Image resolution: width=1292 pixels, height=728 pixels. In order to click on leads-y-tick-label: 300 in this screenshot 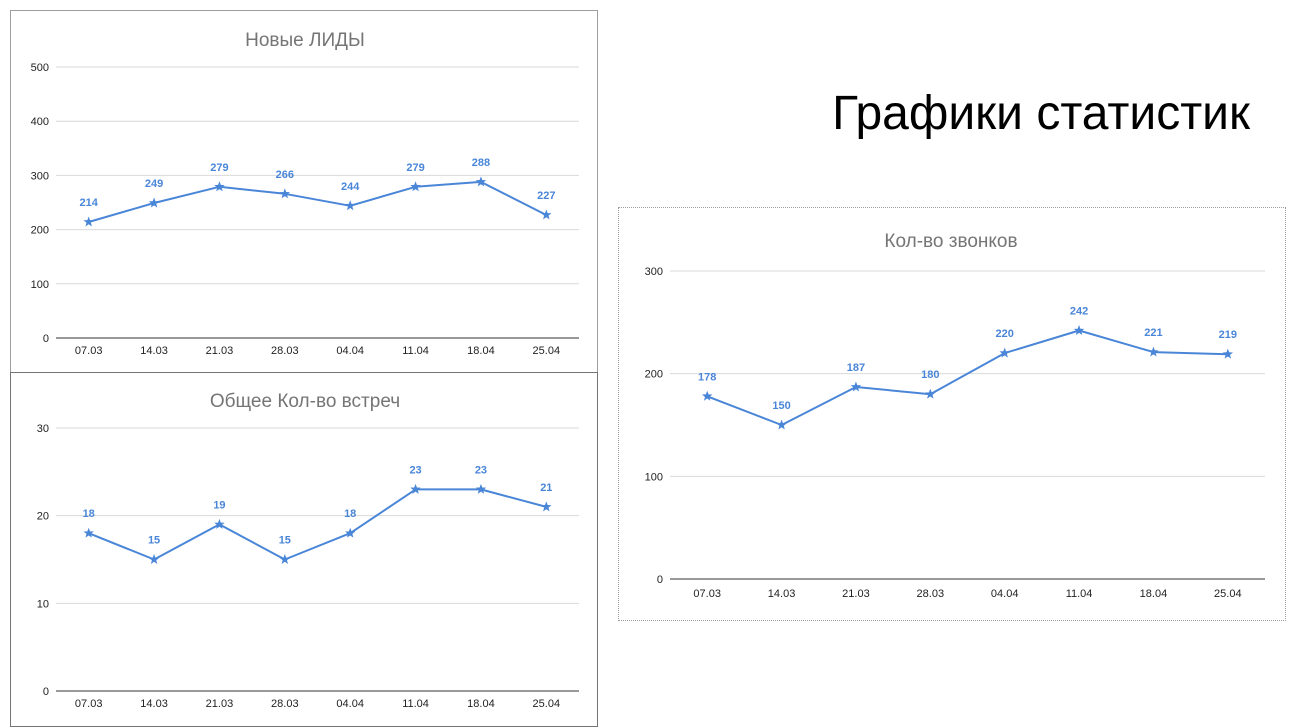, I will do `click(40, 176)`.